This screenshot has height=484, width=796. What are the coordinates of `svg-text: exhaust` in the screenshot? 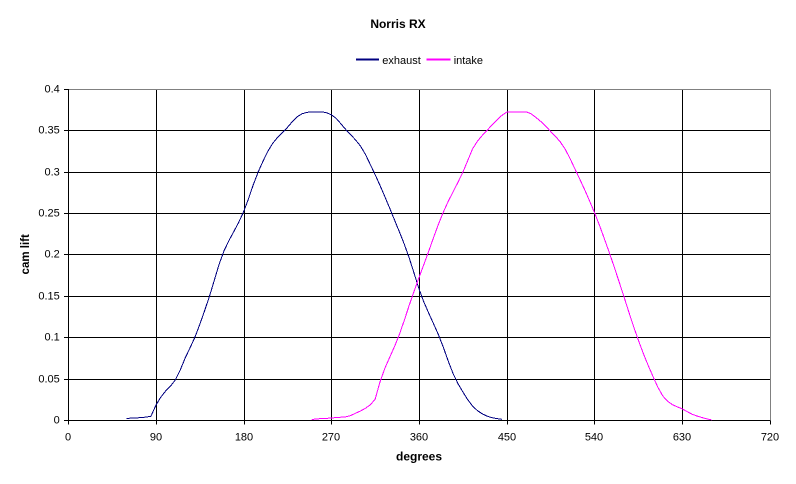 It's located at (401, 61).